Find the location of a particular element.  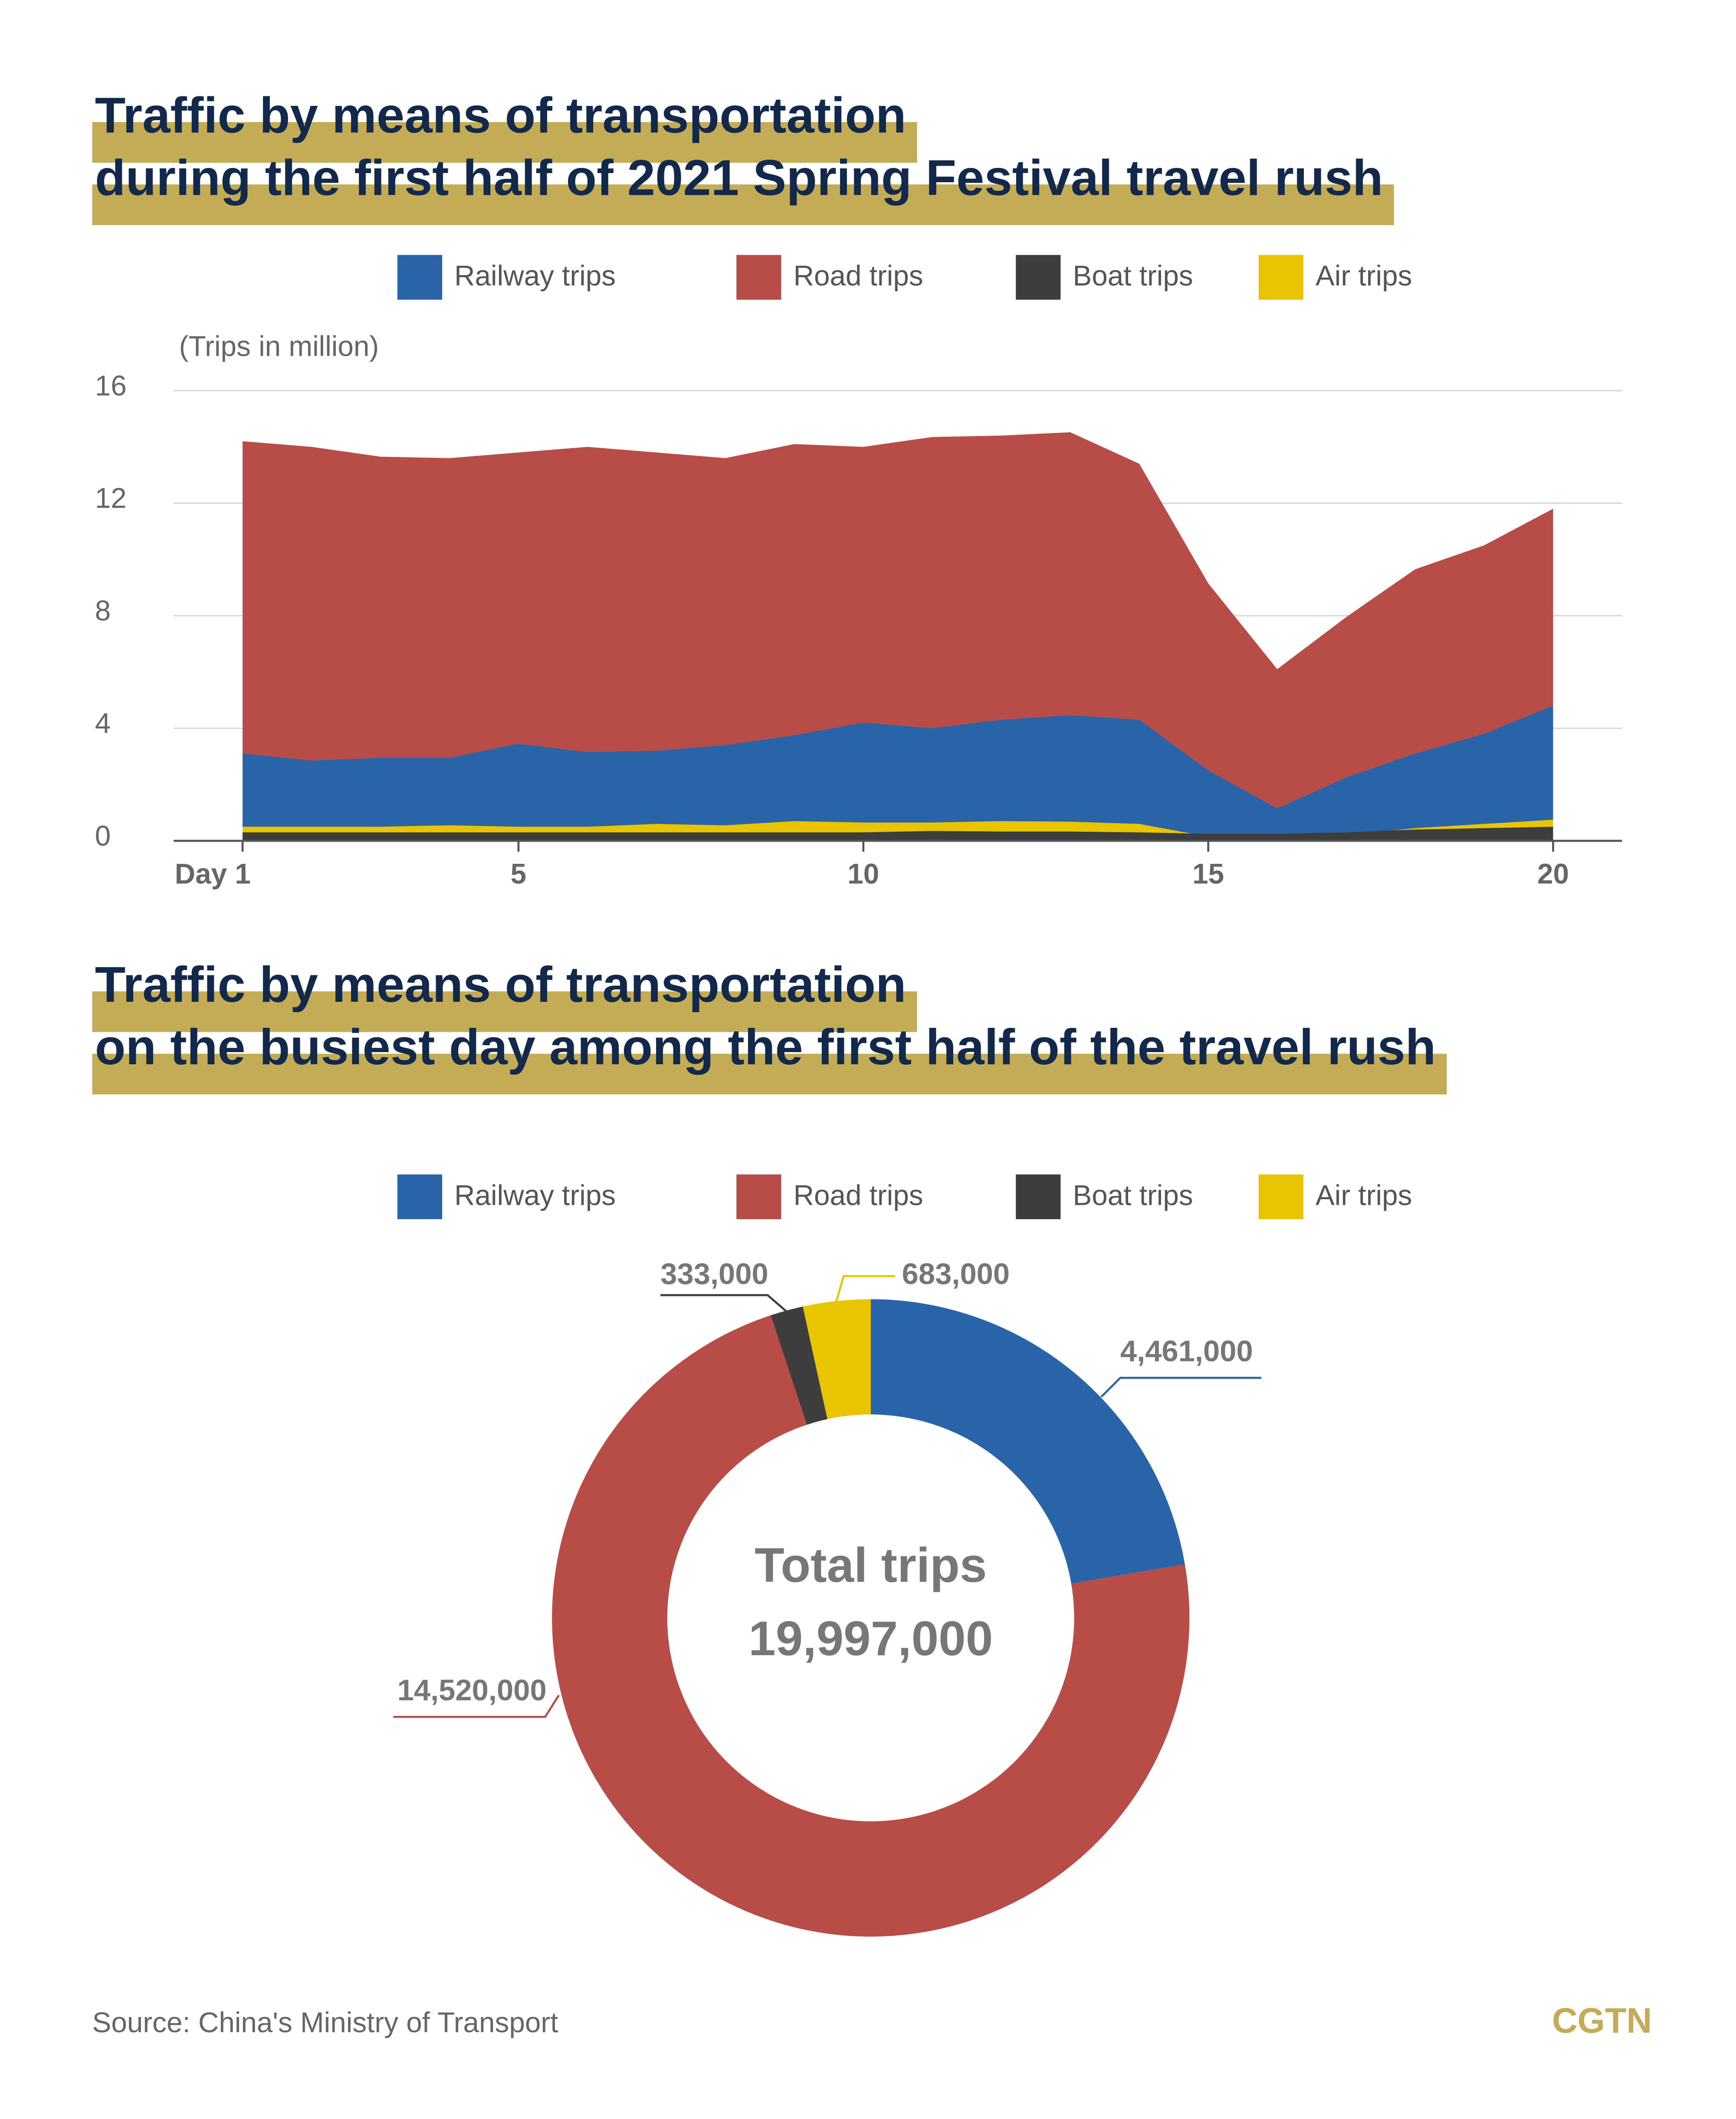

y-axis-label: (Trips in million) is located at coordinates (279, 346).